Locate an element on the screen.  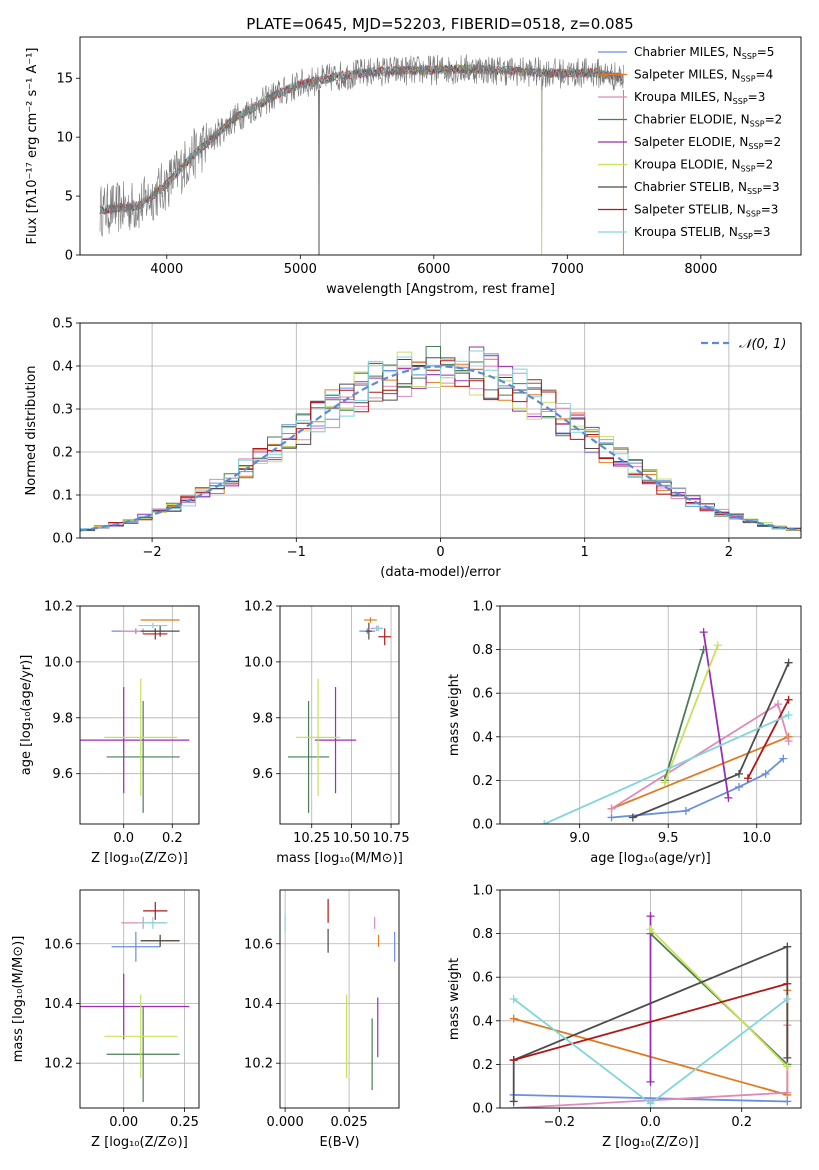
model-spectrum-chabrier-elodie is located at coordinates (361, 138).